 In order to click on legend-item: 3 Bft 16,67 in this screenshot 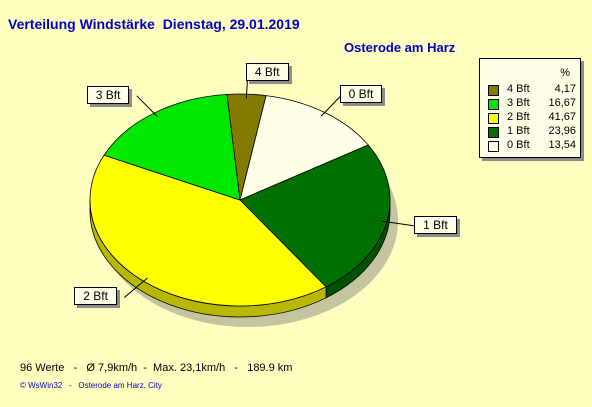, I will do `click(532, 104)`.